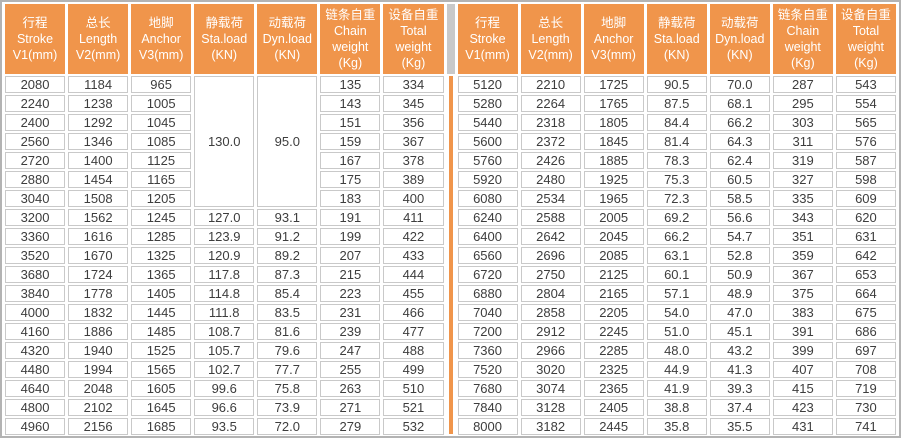 The width and height of the screenshot is (901, 444). Describe the element at coordinates (550, 331) in the screenshot. I see `table-cell: 2912` at that location.